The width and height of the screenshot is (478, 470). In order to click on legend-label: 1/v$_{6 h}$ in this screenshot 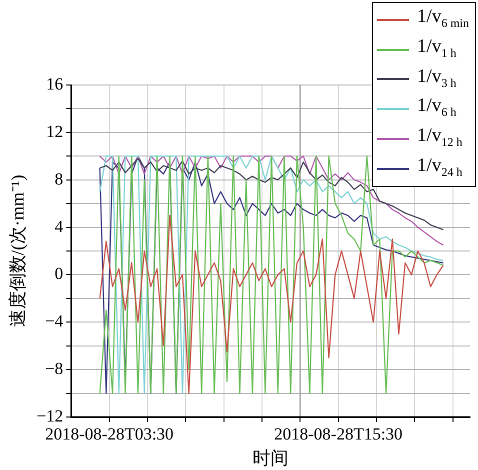, I will do `click(436, 108)`.